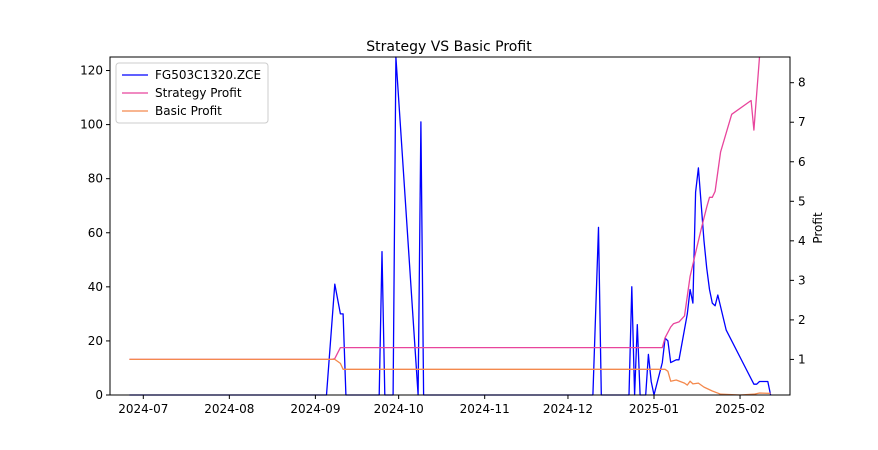 The width and height of the screenshot is (878, 450). What do you see at coordinates (802, 83) in the screenshot?
I see `right-y-tick-label: 8` at bounding box center [802, 83].